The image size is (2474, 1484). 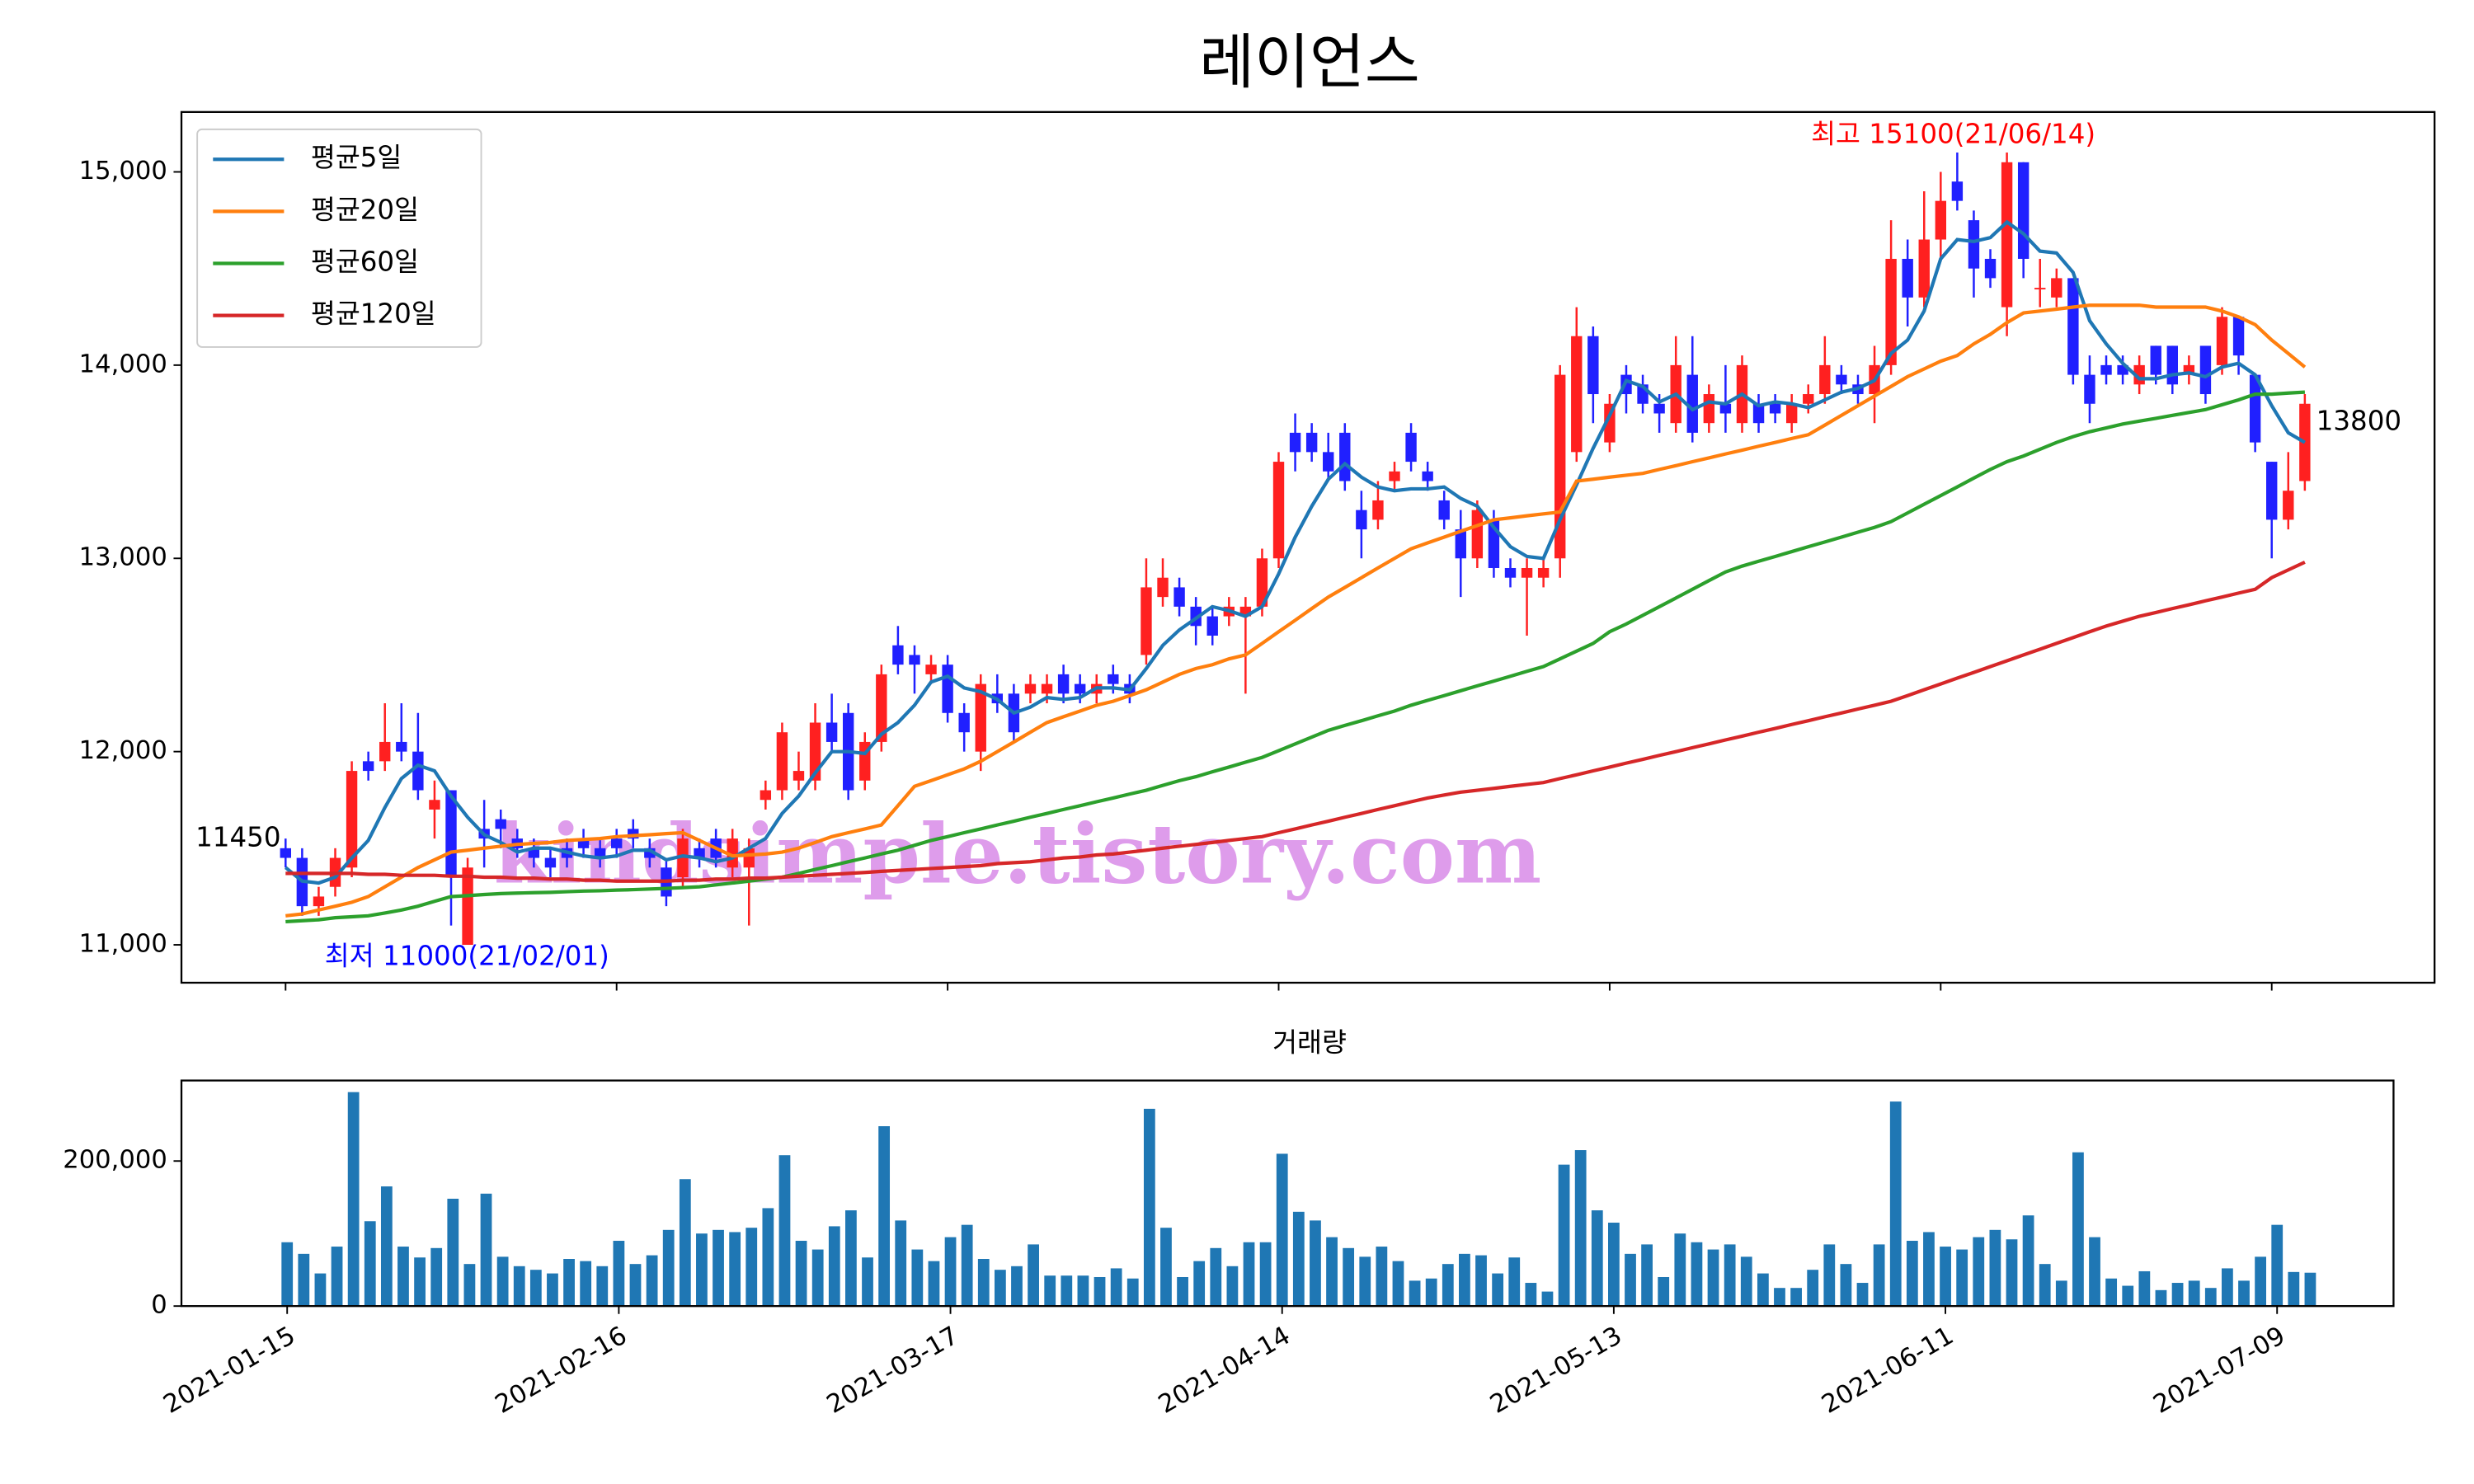 I want to click on volume-title: 거래량, so click(x=1309, y=1043).